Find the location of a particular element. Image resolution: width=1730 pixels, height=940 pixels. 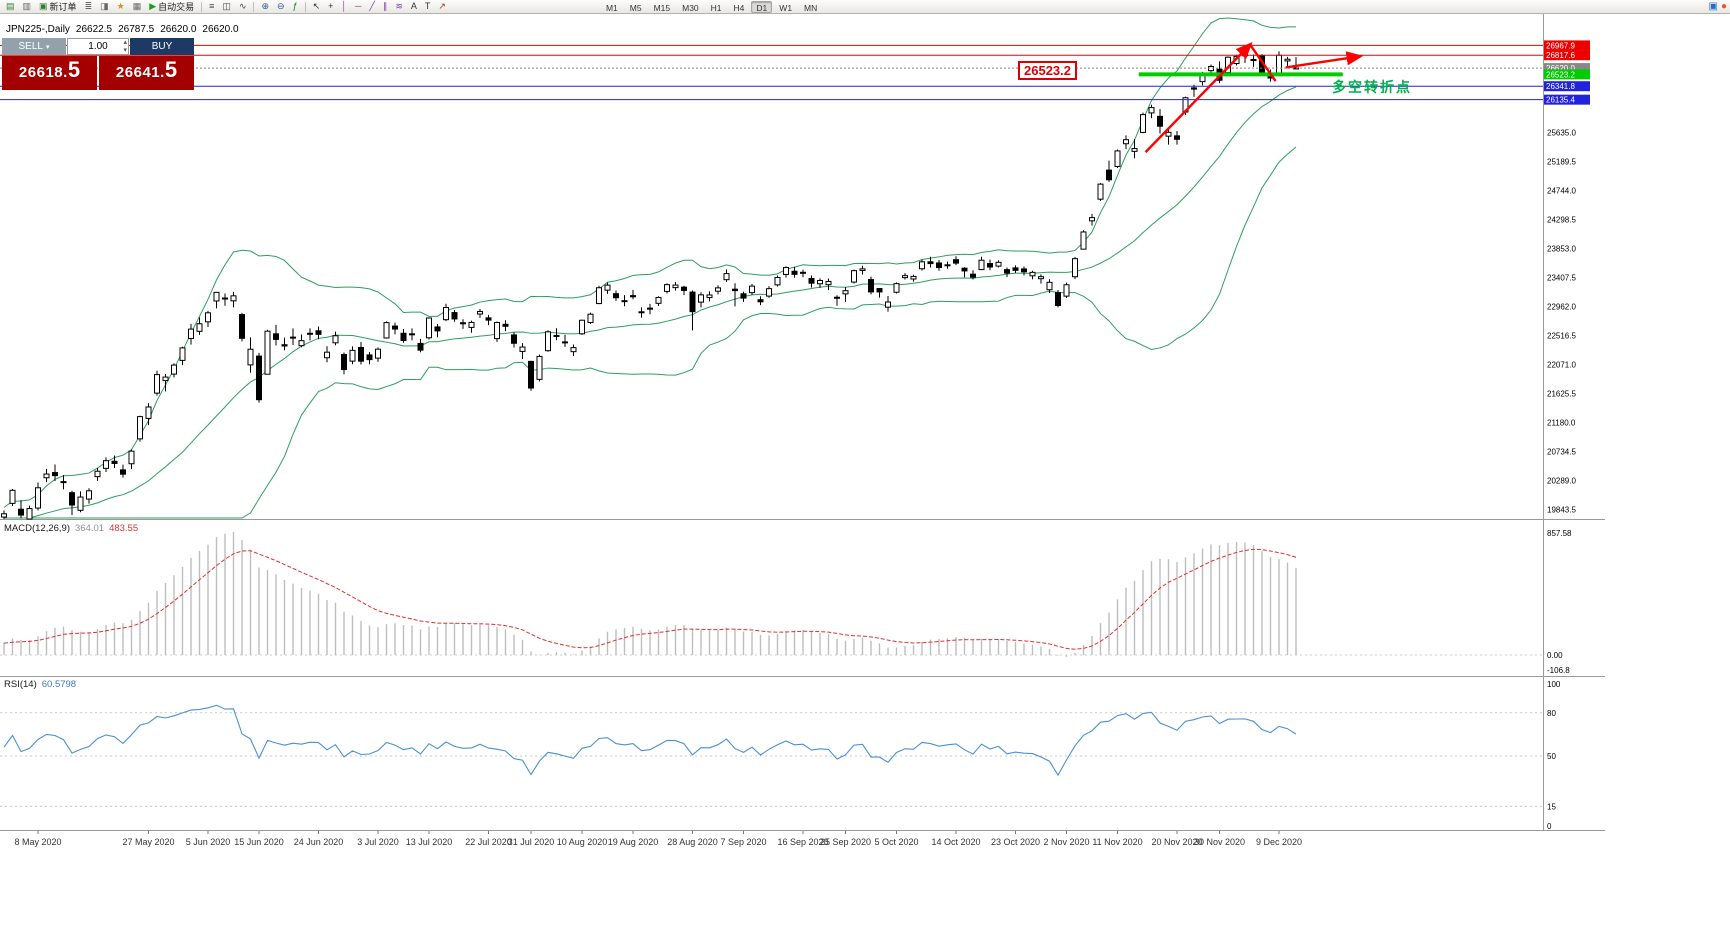

timeframe-d1: D1 is located at coordinates (762, 6).